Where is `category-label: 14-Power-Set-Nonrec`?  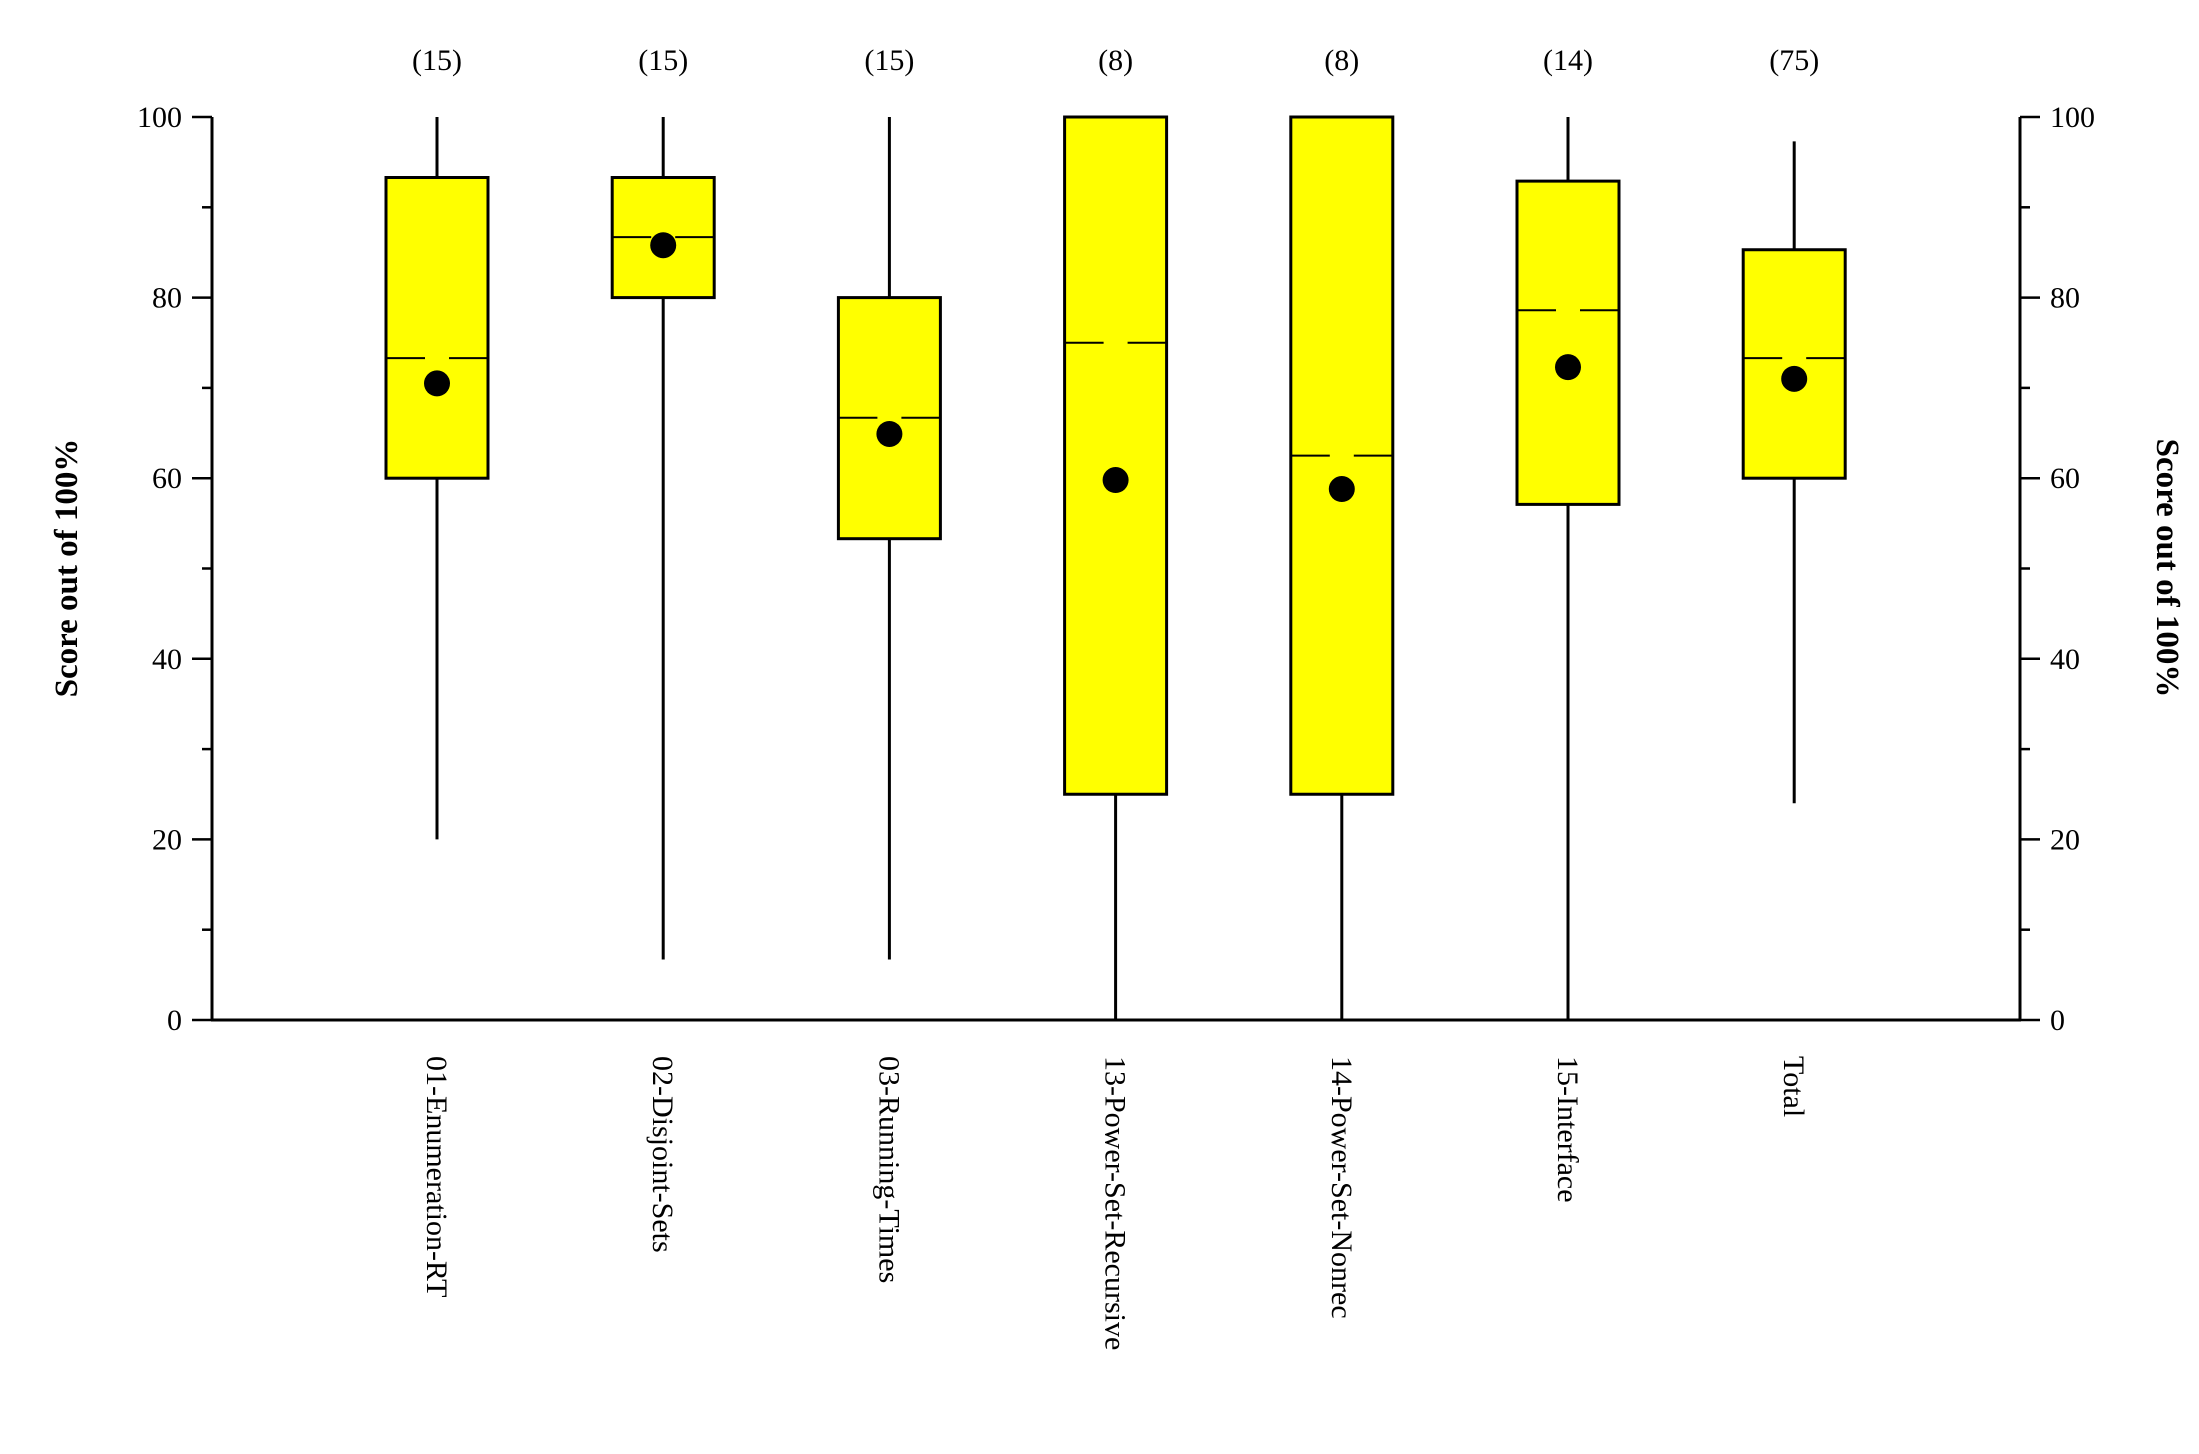 category-label: 14-Power-Set-Nonrec is located at coordinates (1341, 1187).